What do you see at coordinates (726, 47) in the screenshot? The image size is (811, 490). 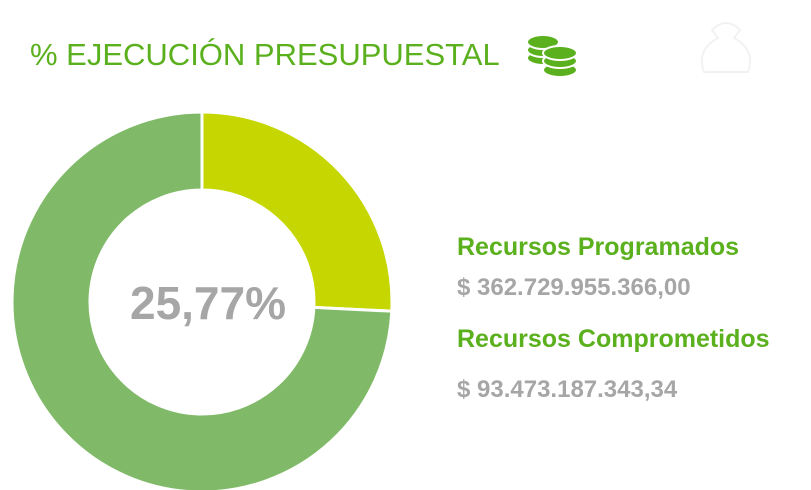 I see `money-bag-icon` at bounding box center [726, 47].